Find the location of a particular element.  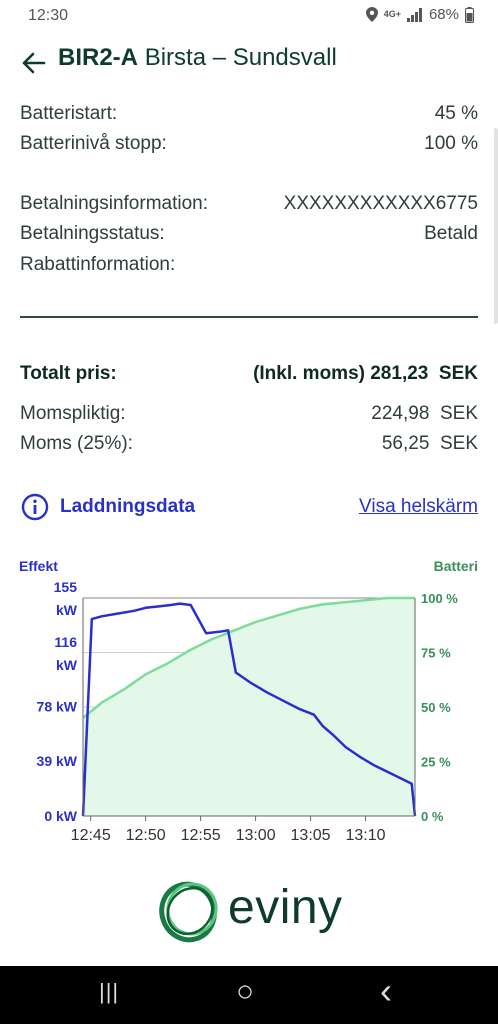

payment-status-label: Betalningsstatus: is located at coordinates (92, 233).